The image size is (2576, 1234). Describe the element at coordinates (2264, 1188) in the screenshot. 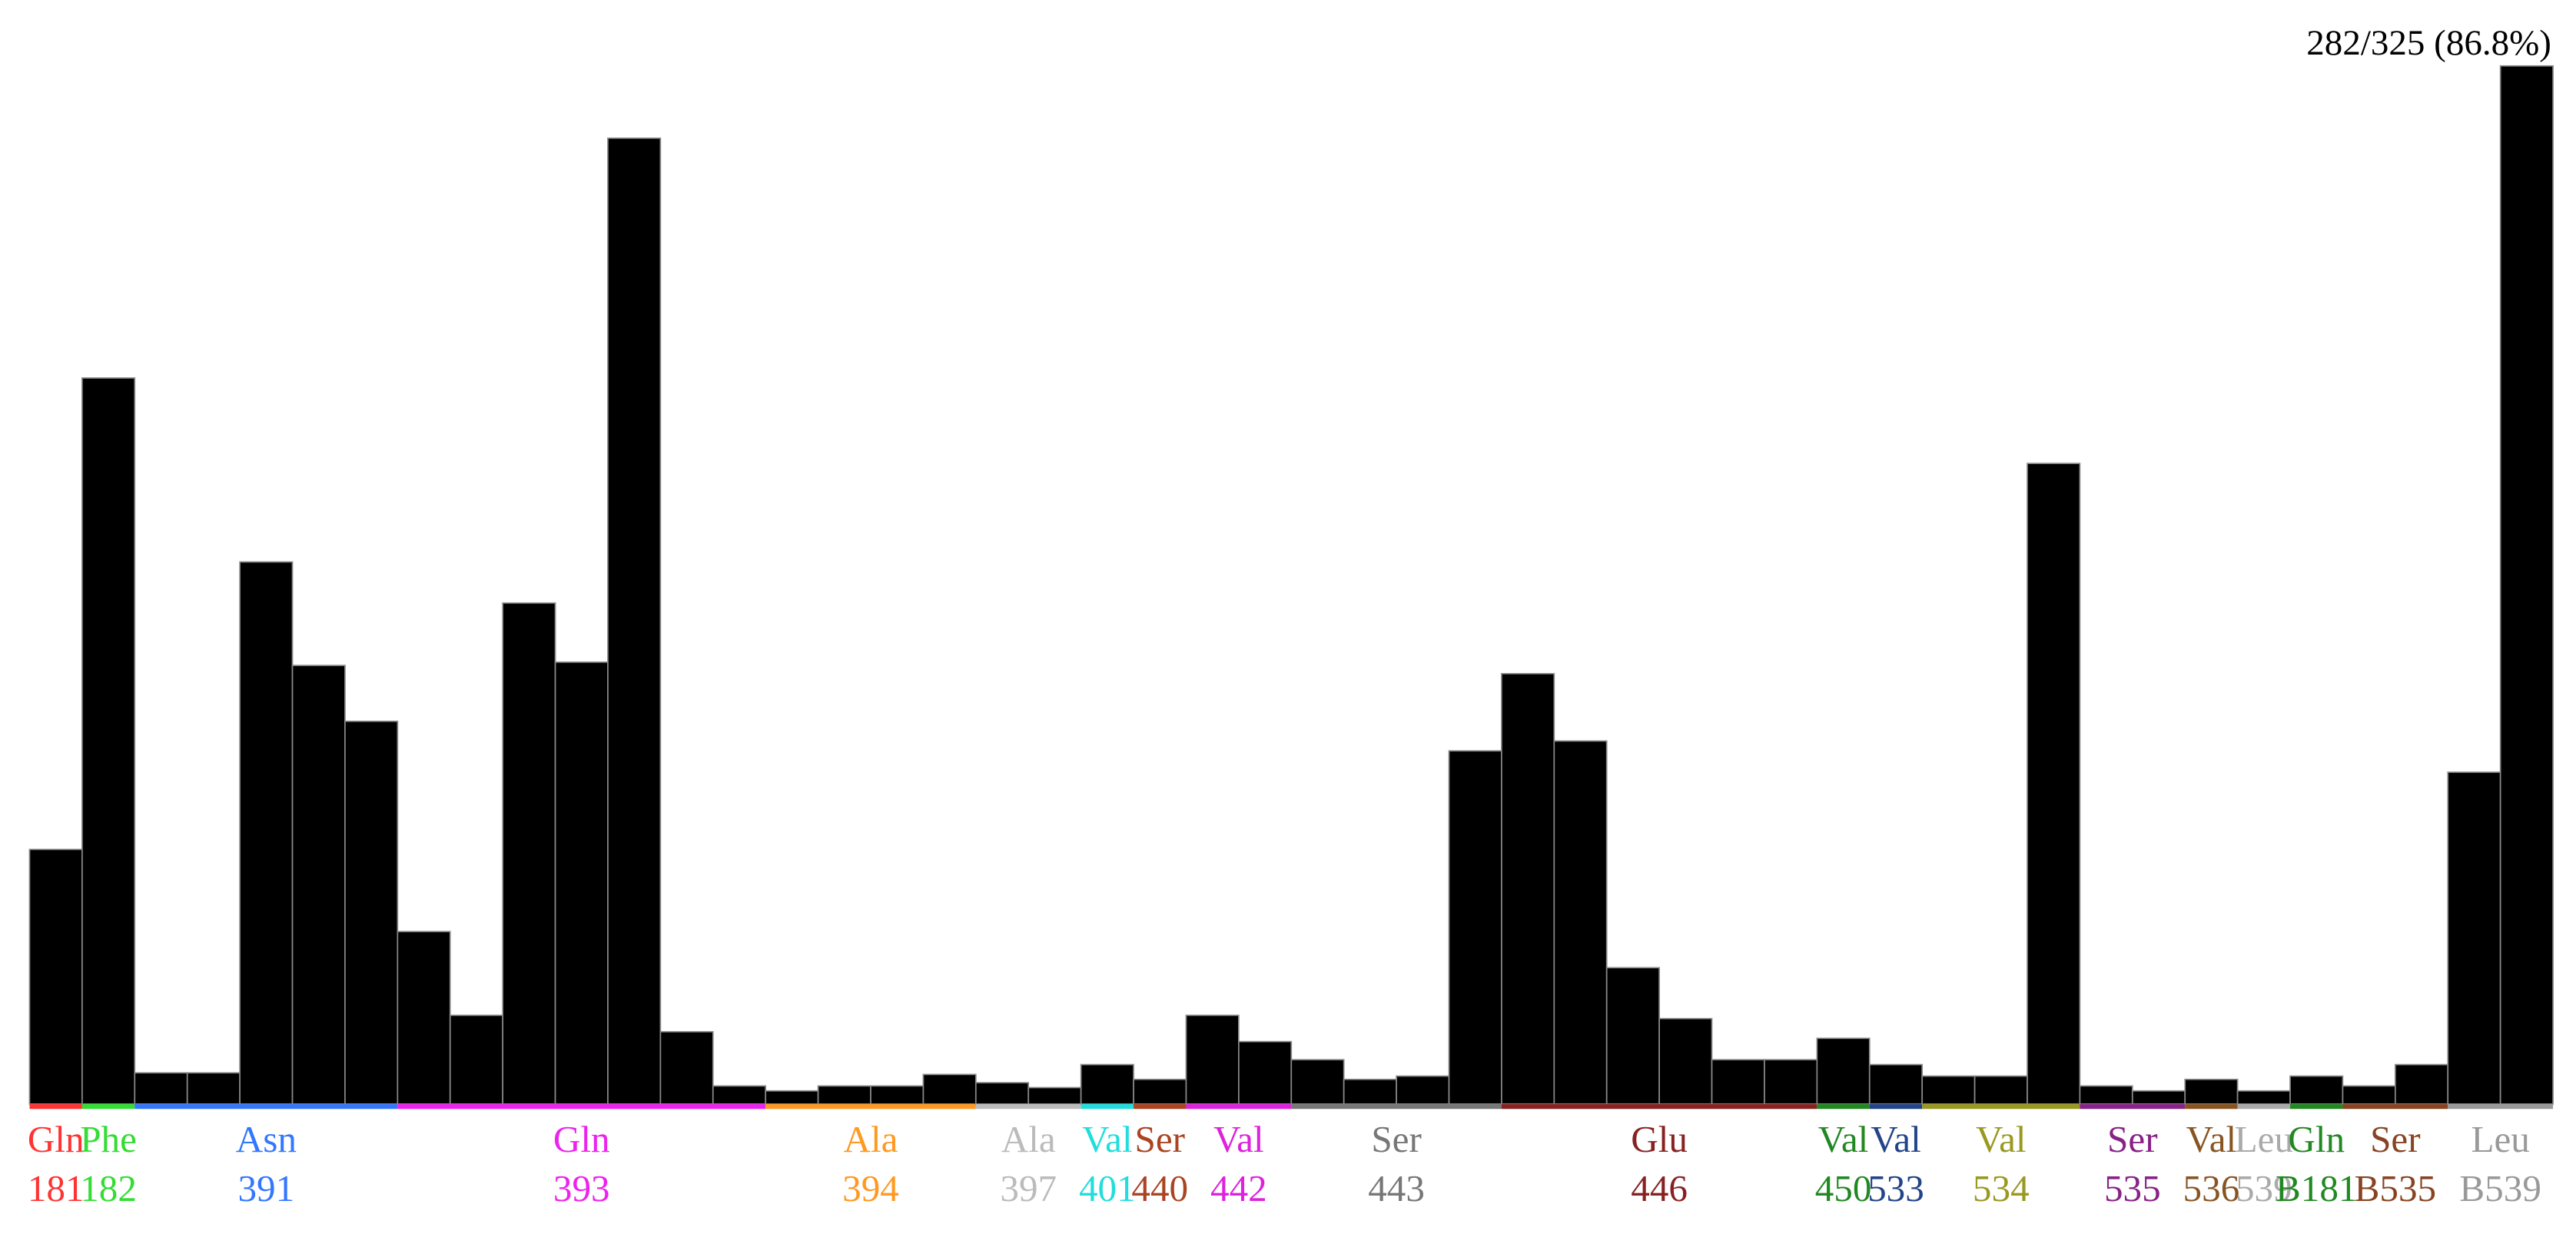

I see `residue-number: 539` at that location.